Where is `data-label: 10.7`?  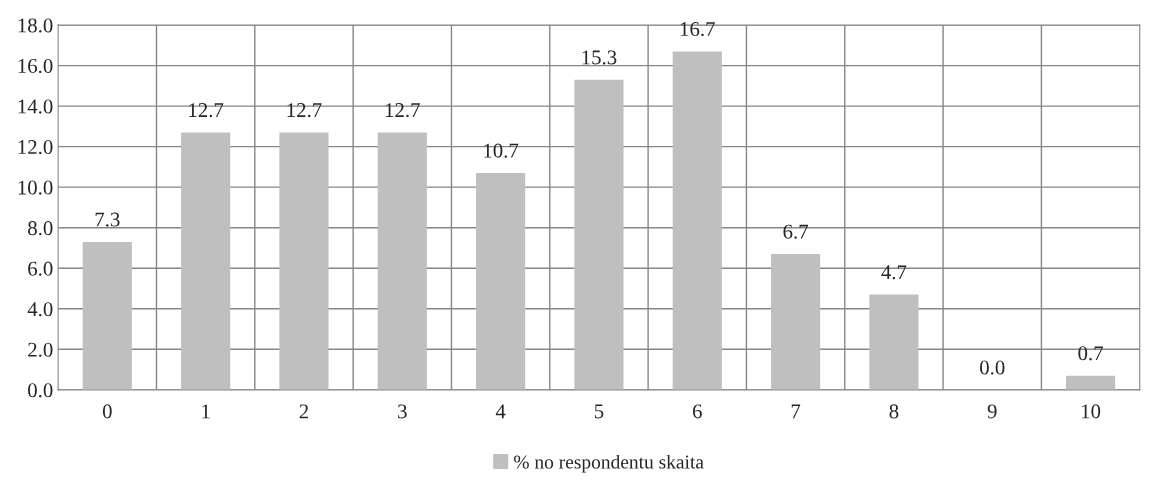 data-label: 10.7 is located at coordinates (501, 150).